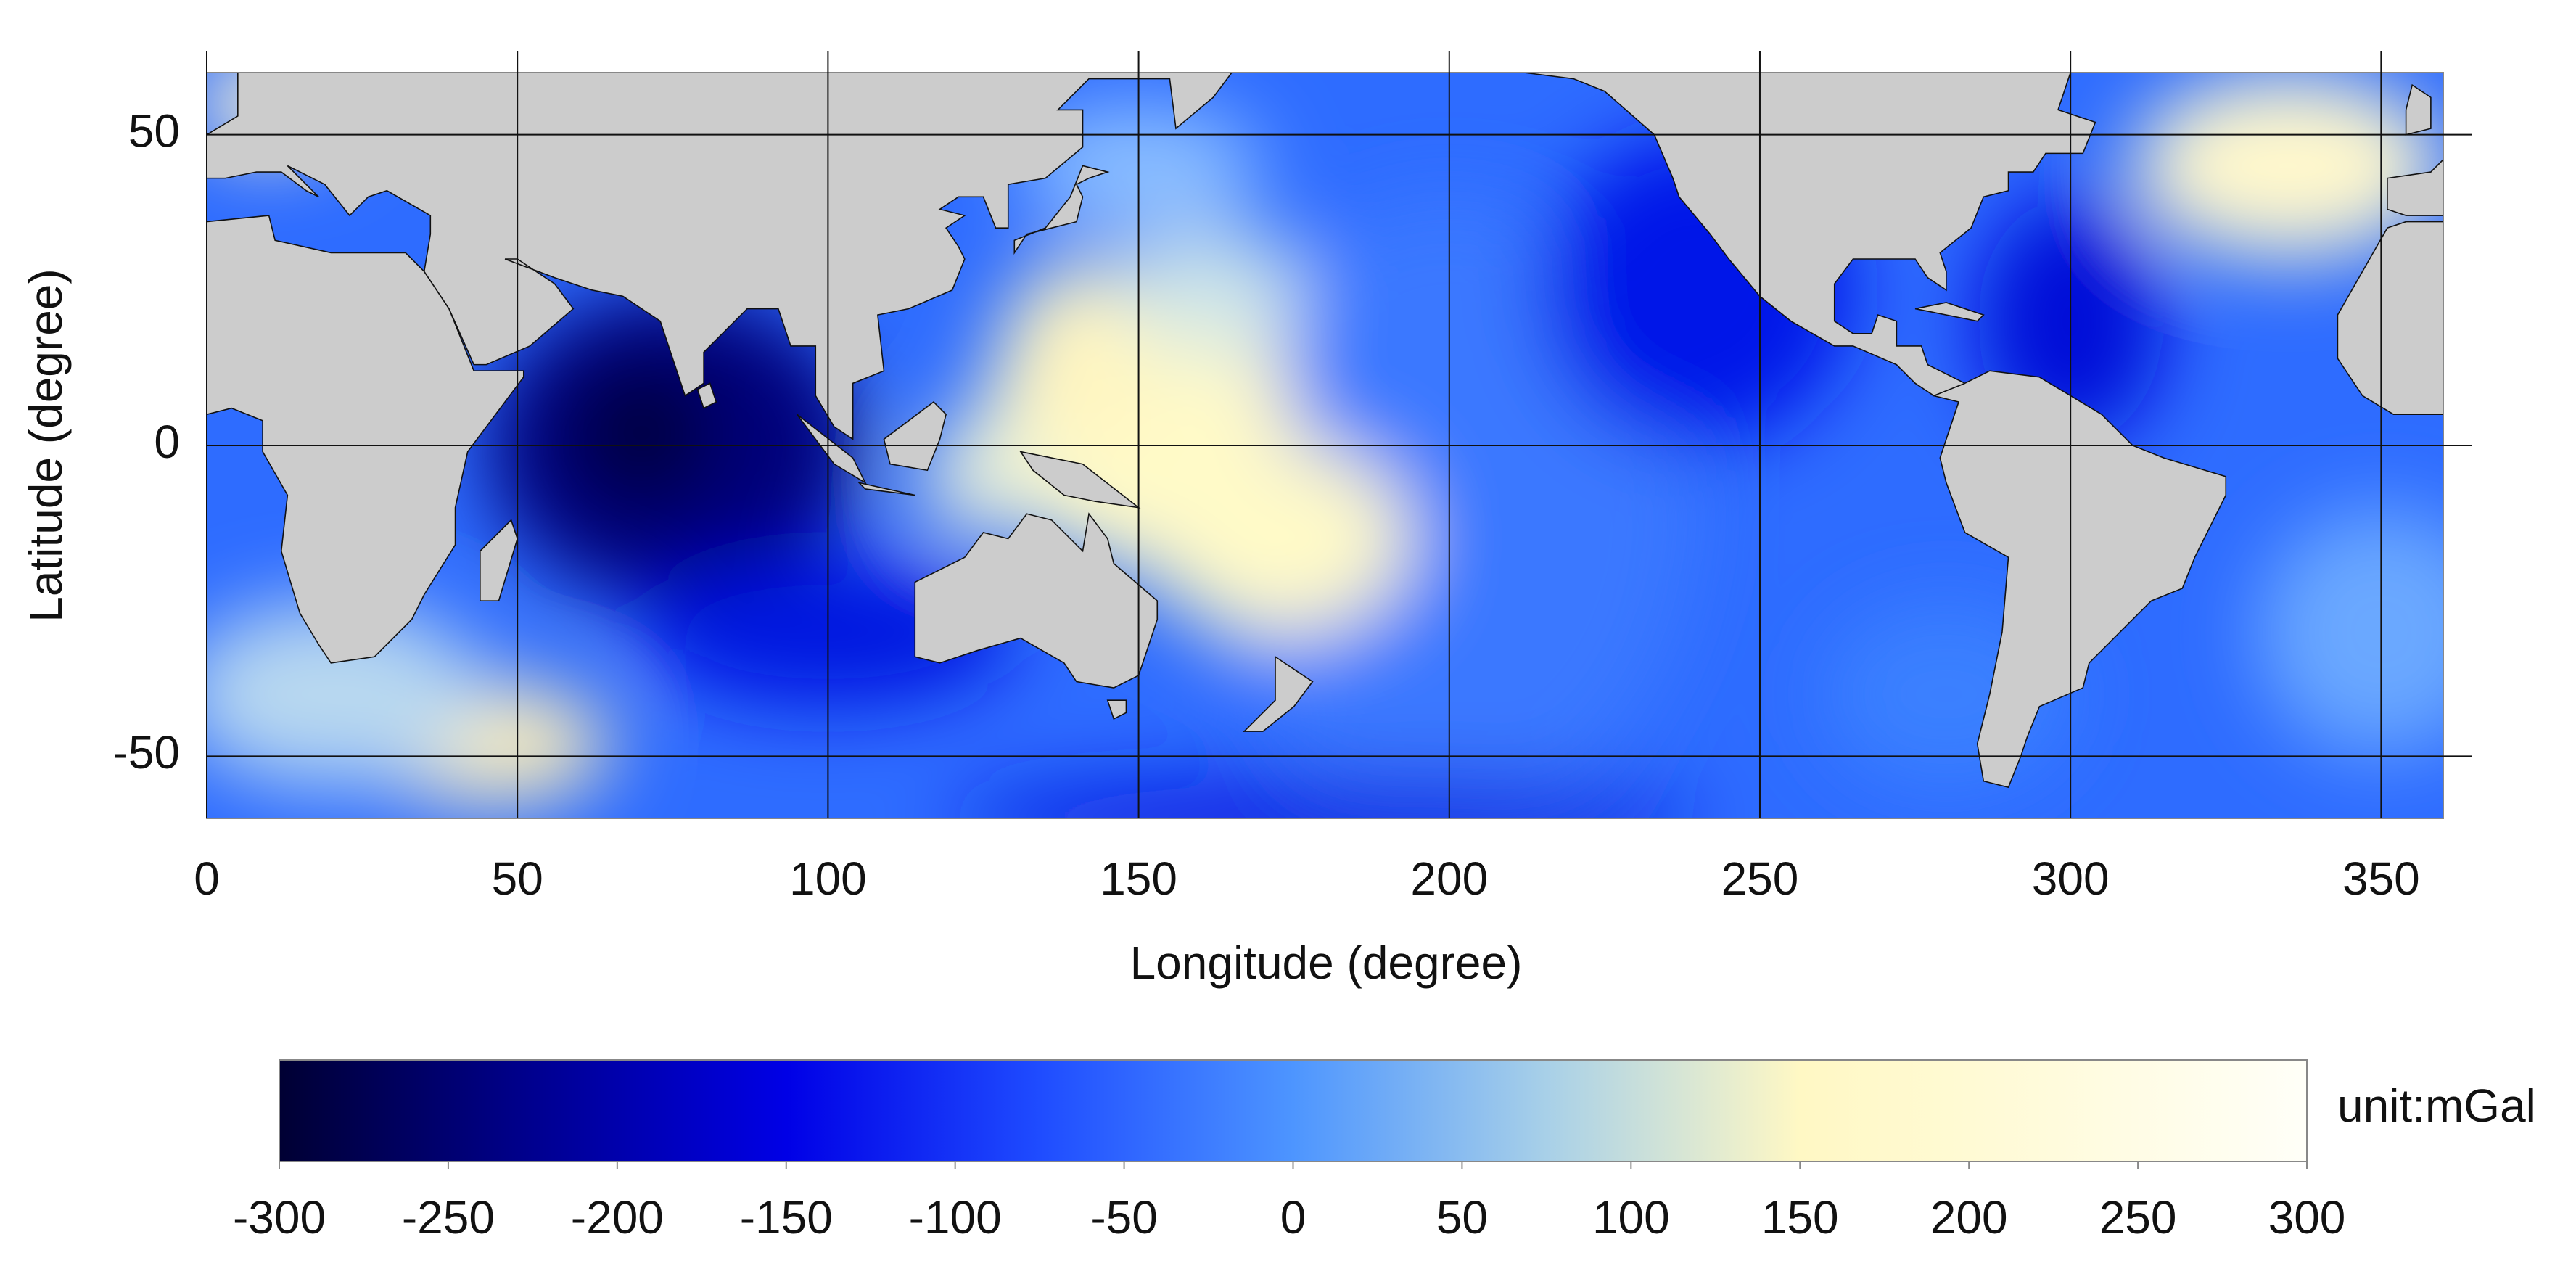  I want to click on y-axis-label: Latitude (degree), so click(46, 445).